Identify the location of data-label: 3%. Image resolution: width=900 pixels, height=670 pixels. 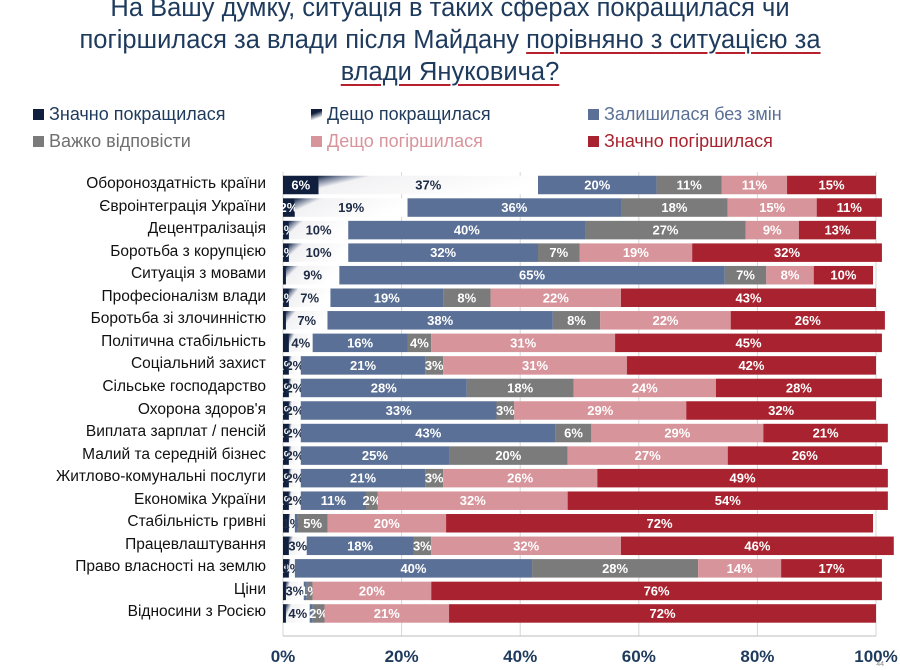
(294, 590).